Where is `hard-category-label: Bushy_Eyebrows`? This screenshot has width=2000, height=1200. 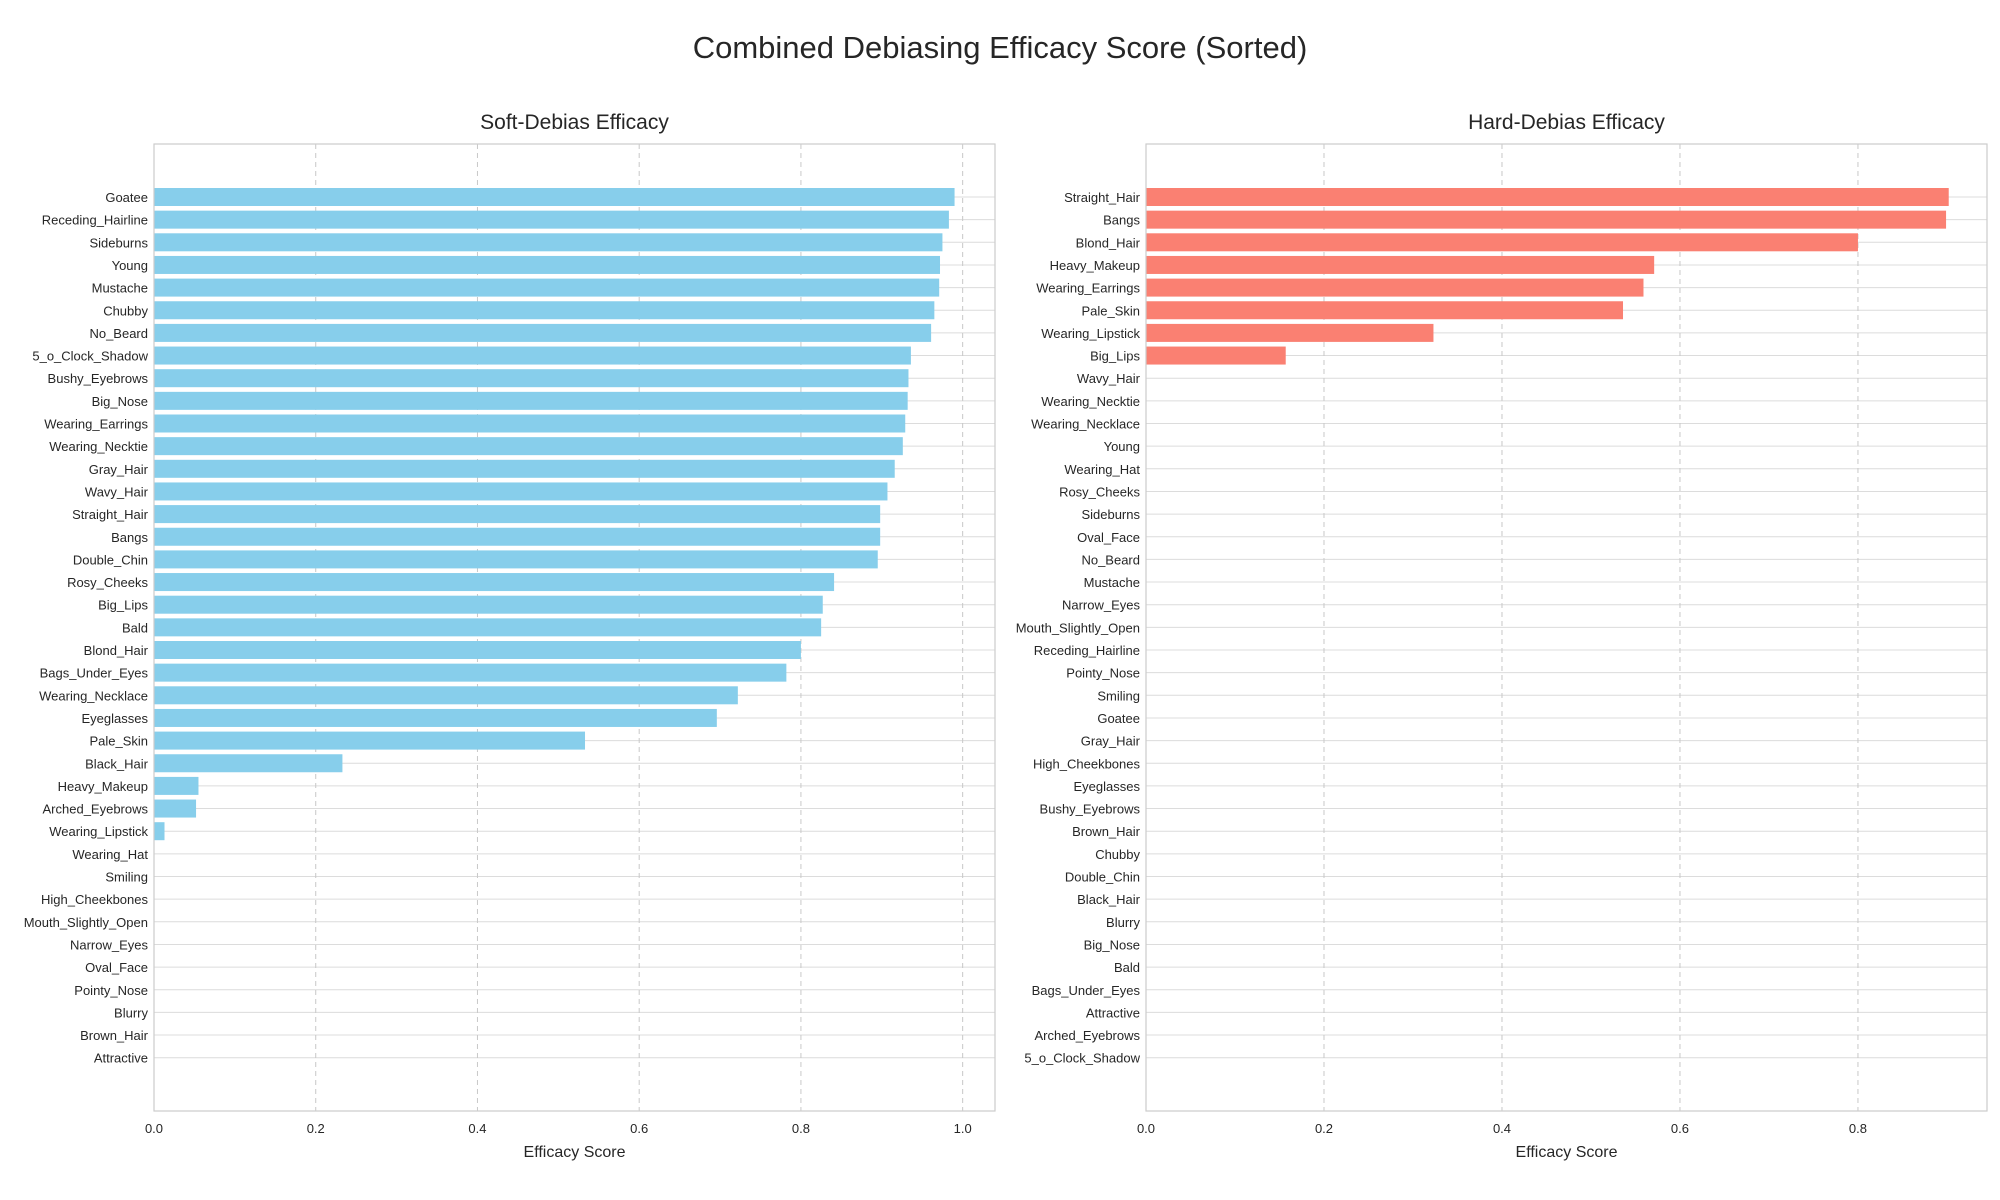
hard-category-label: Bushy_Eyebrows is located at coordinates (1090, 809).